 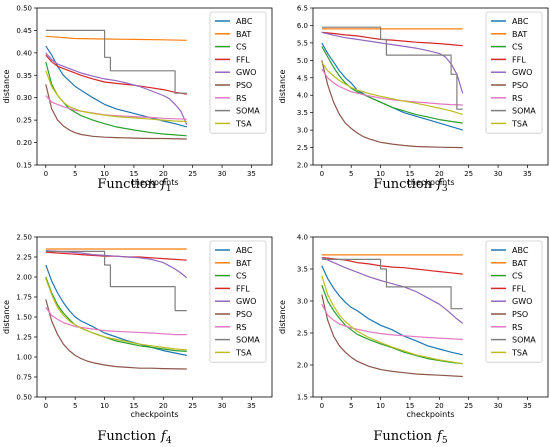 What do you see at coordinates (24, 298) in the screenshot?
I see `y-tick-label: 1.75` at bounding box center [24, 298].